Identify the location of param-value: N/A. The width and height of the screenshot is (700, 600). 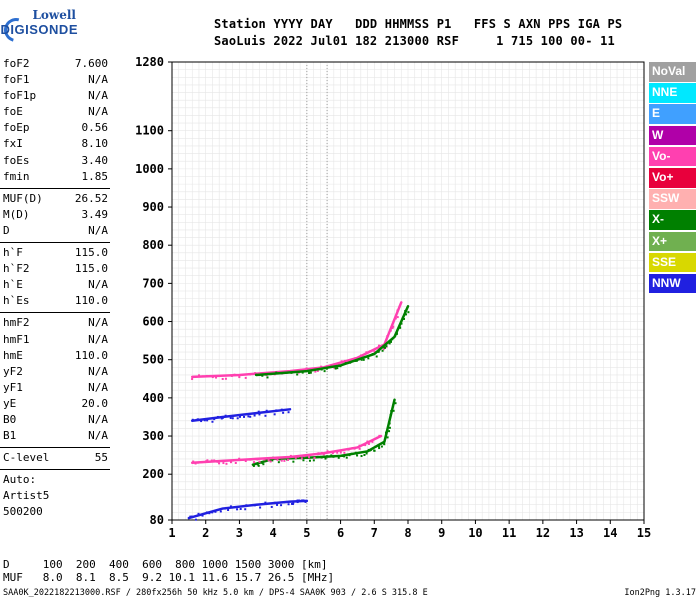
(98, 387).